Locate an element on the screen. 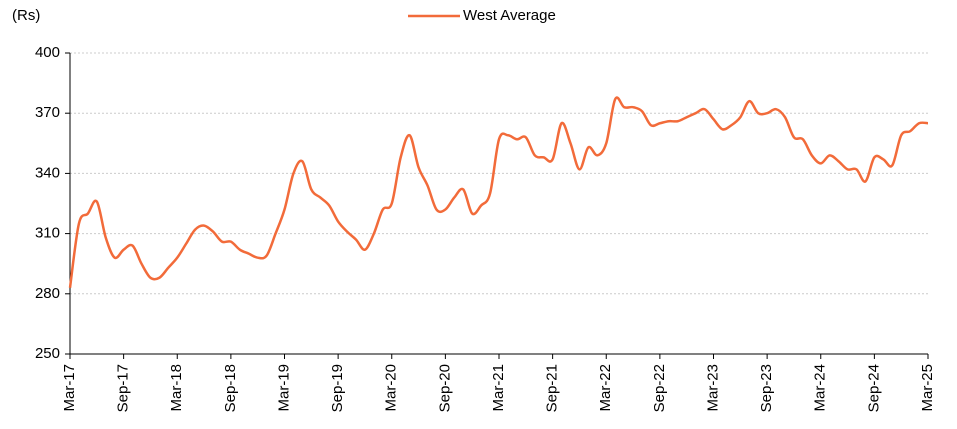 Image resolution: width=957 pixels, height=429 pixels. x-tick-label: Mar-24 is located at coordinates (820, 388).